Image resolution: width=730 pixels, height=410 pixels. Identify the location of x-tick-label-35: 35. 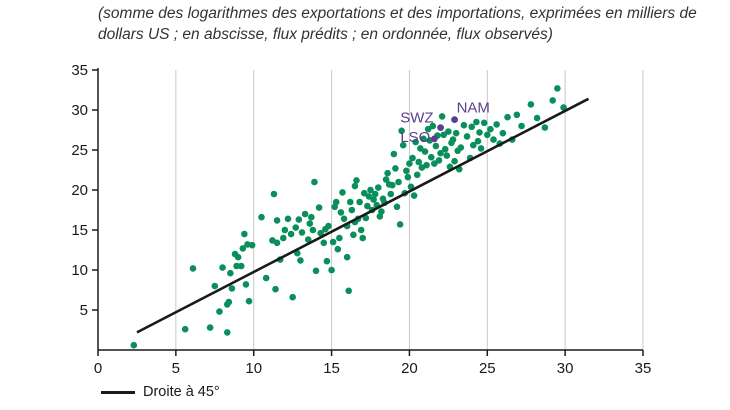
(643, 368).